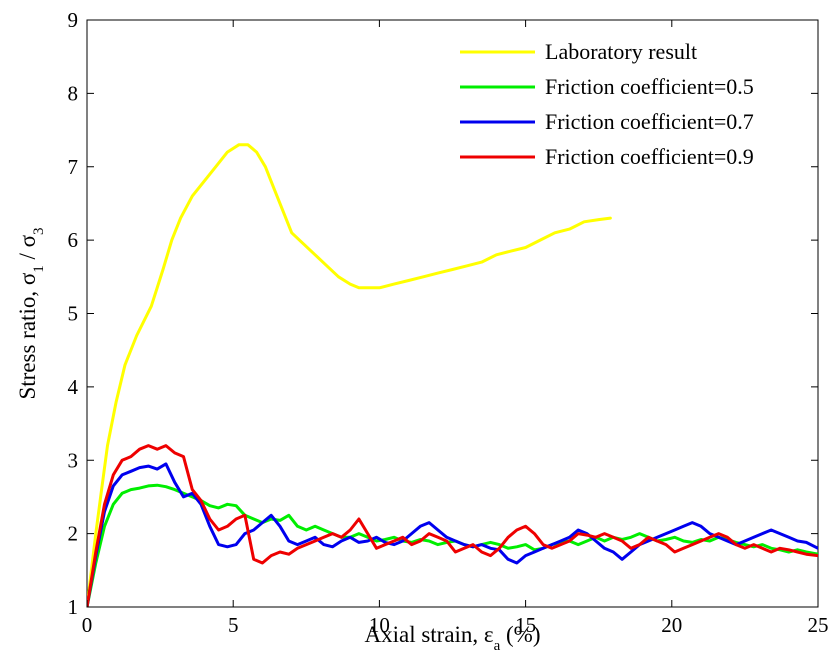 This screenshot has height=657, width=834. Describe the element at coordinates (73, 607) in the screenshot. I see `y-tick-label: 1` at that location.